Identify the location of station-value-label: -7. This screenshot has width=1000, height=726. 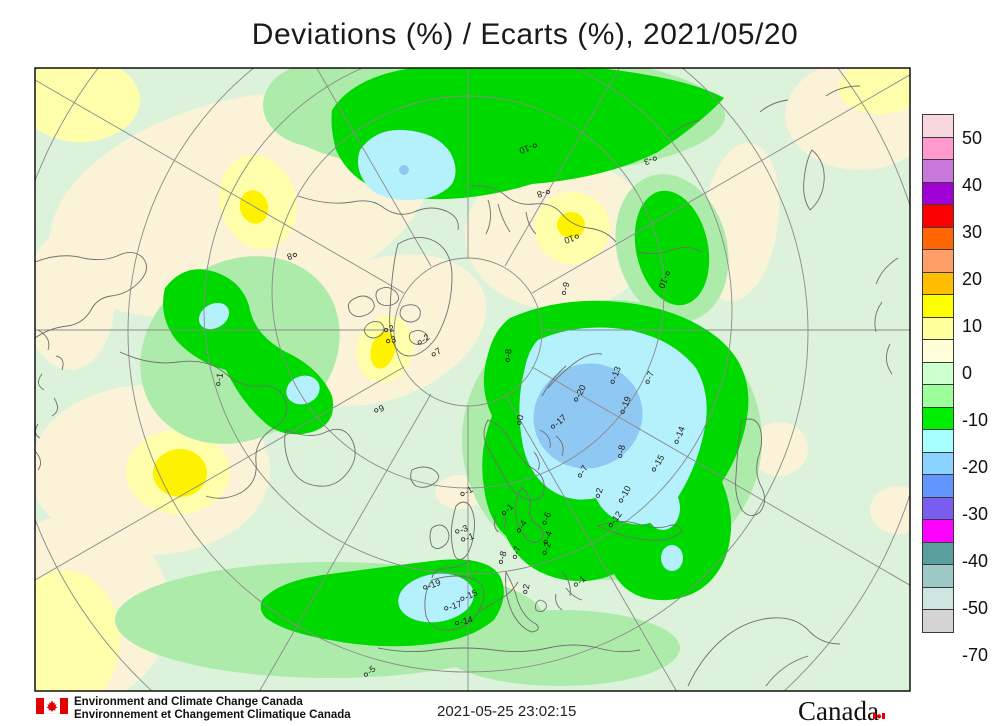
(583, 470).